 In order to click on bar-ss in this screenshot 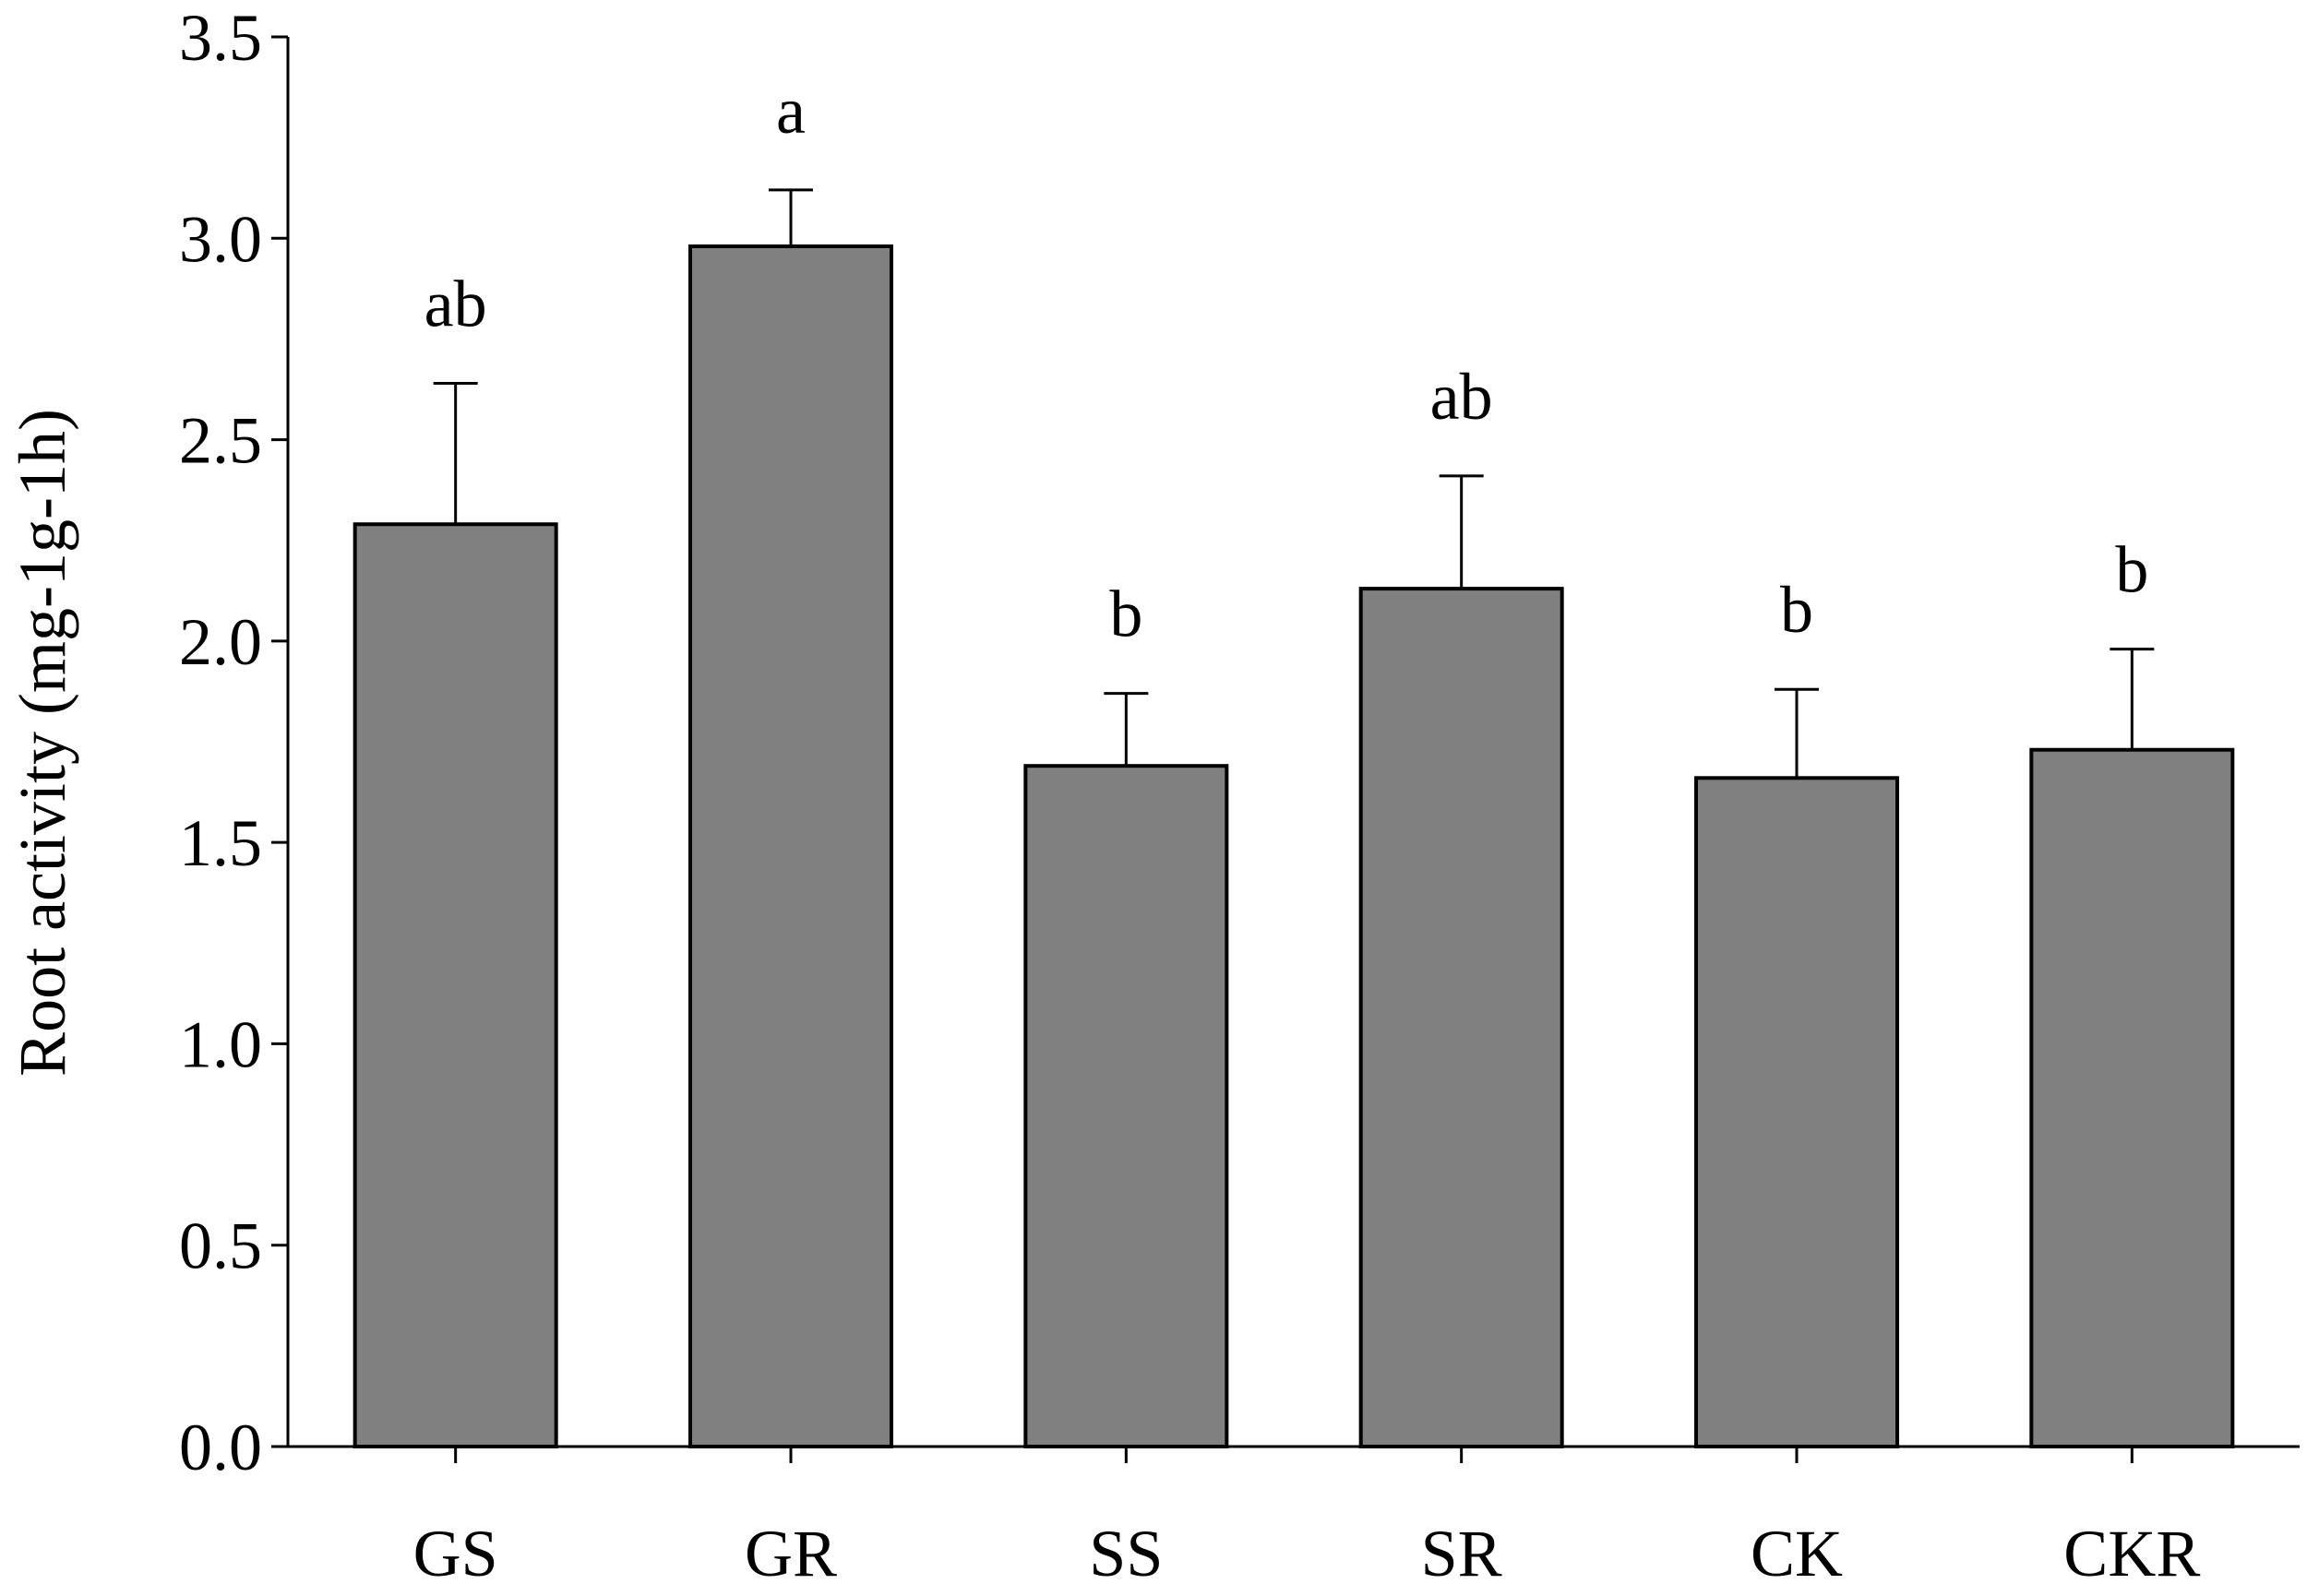, I will do `click(1126, 1106)`.